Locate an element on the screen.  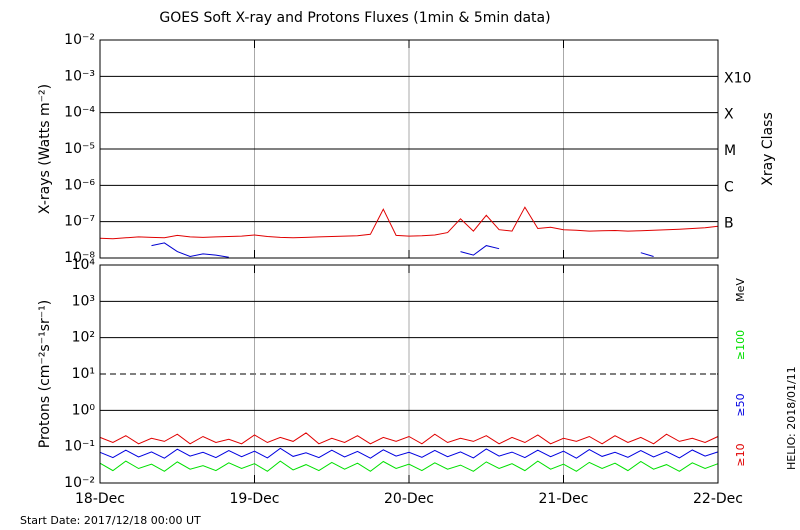
x-tick-label: 22-Dec is located at coordinates (718, 499).